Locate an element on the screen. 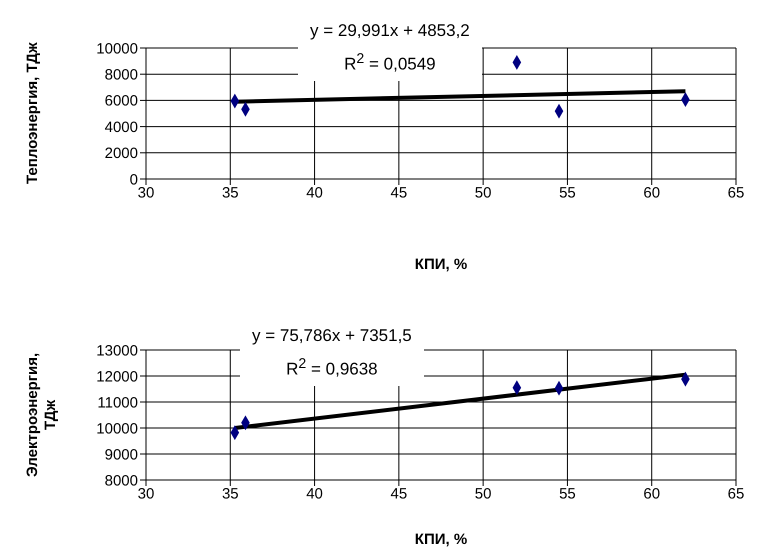 The height and width of the screenshot is (559, 766). y-tick-label: 2000 is located at coordinates (121, 153).